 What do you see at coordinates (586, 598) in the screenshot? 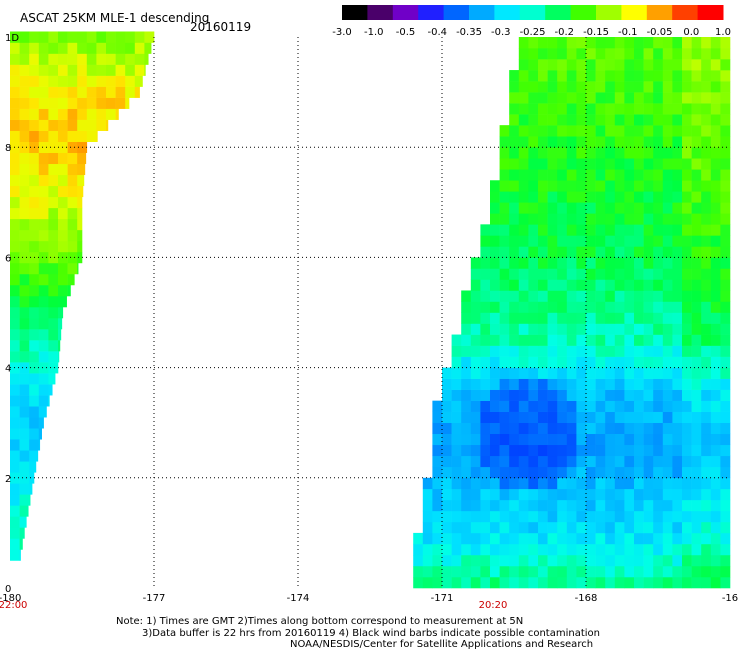
I see `x-tick-label: -168` at bounding box center [586, 598].